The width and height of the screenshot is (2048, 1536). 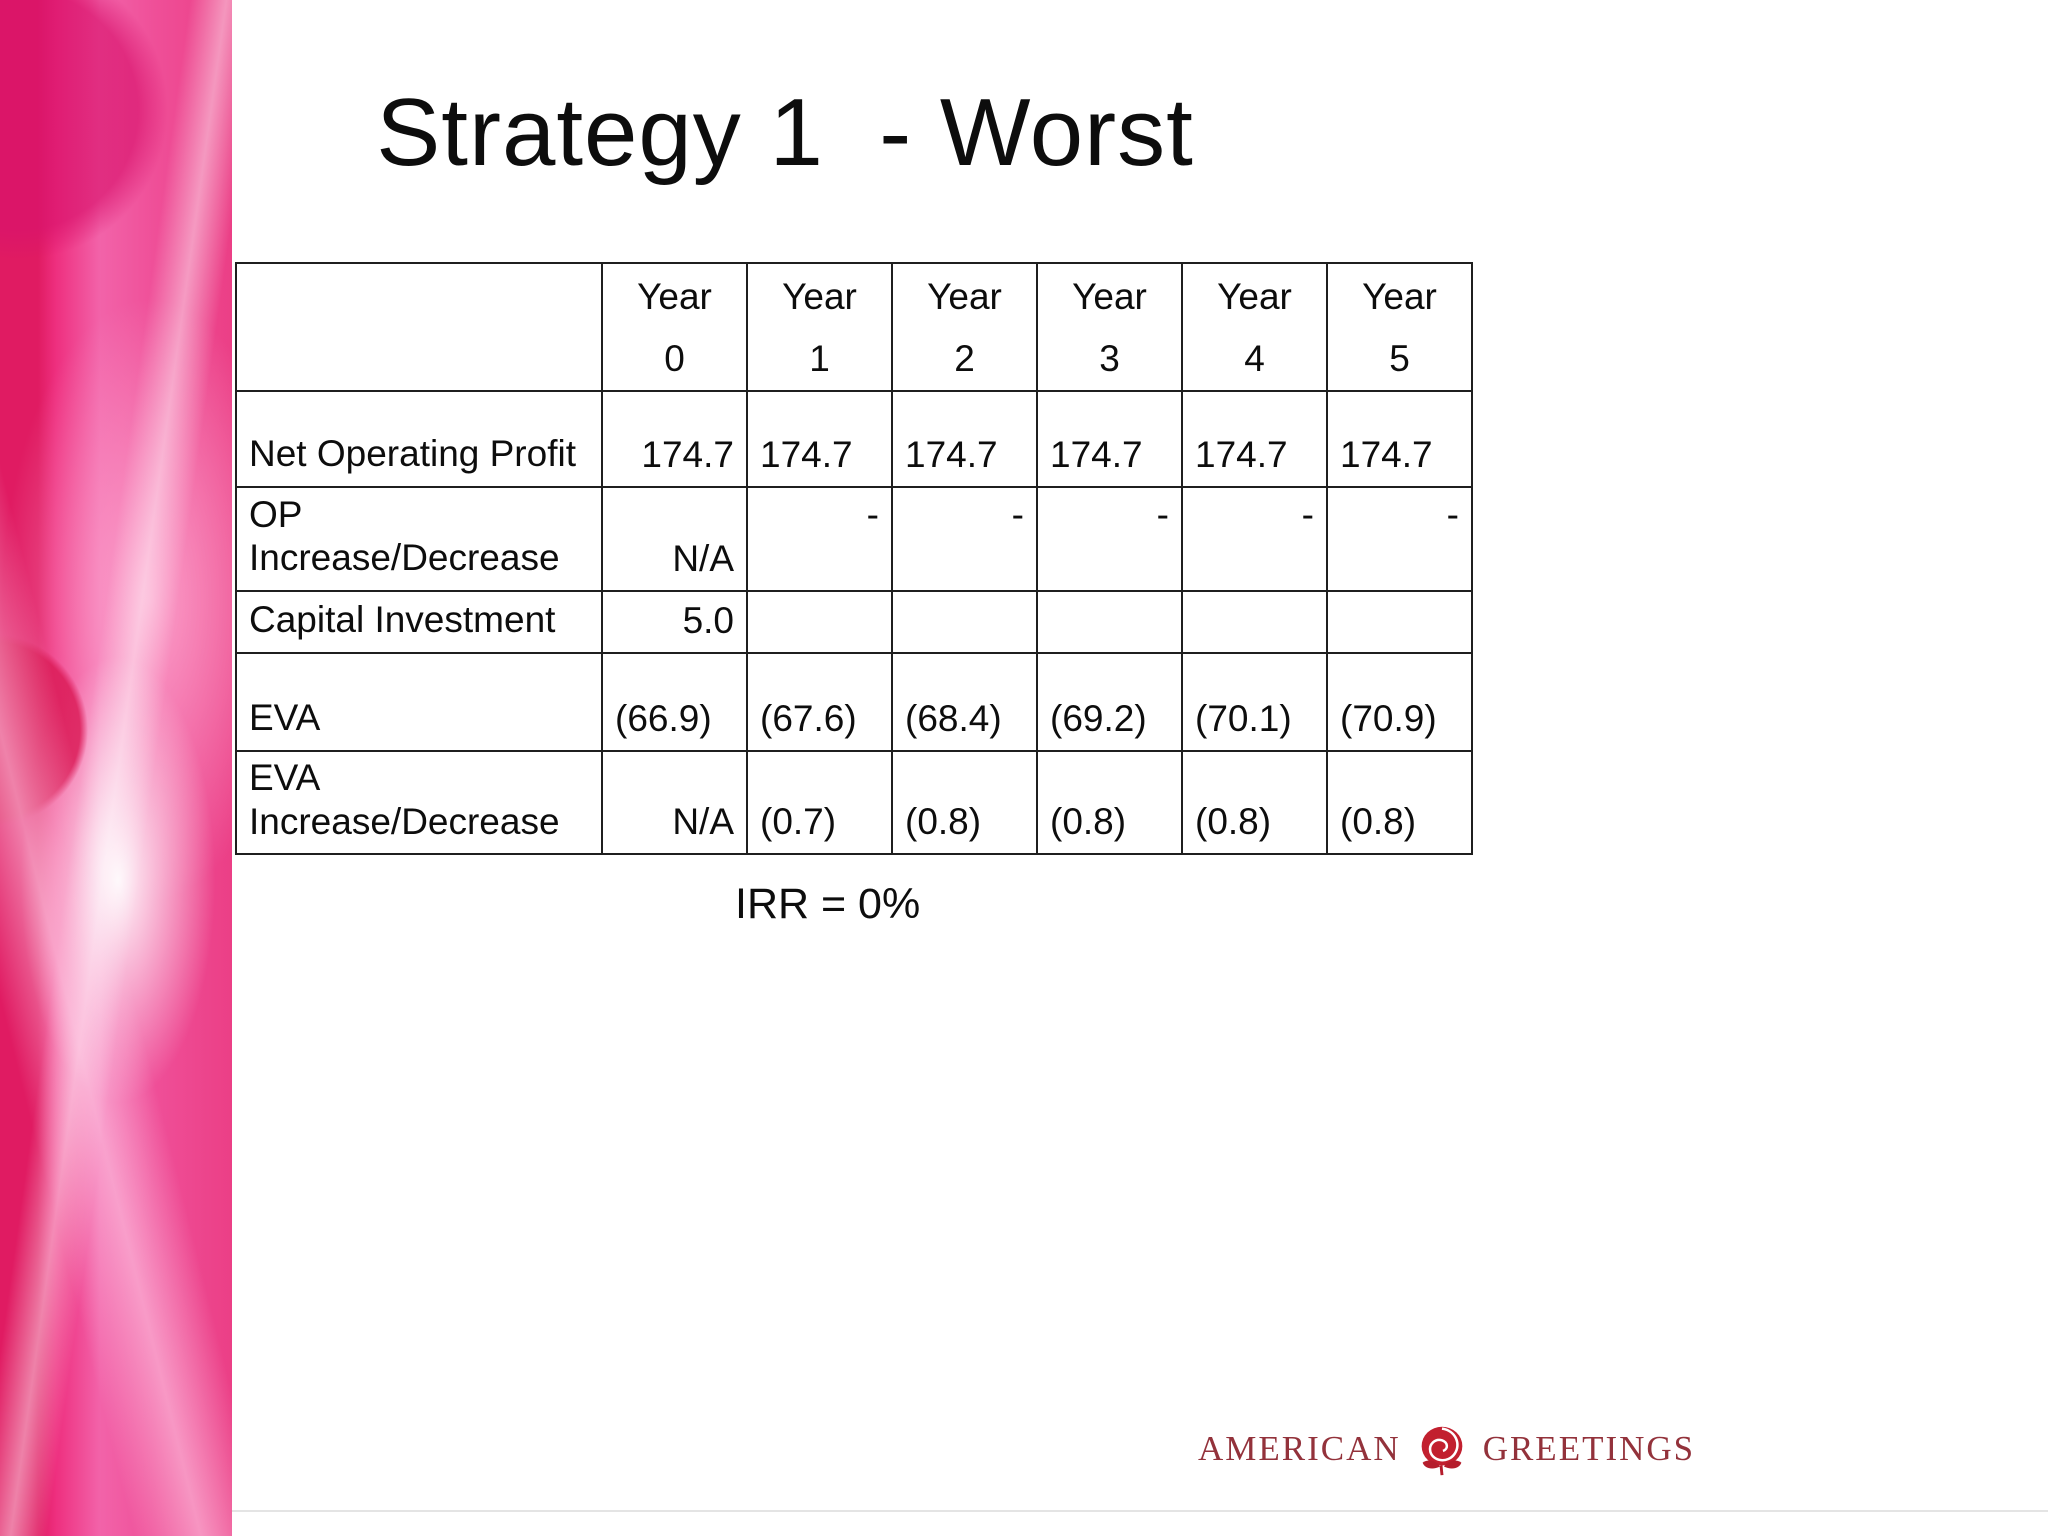 I want to click on table-header-row: Year 0 Year 1 Year 2 Year 3 Year 4 Year 5, so click(x=854, y=327).